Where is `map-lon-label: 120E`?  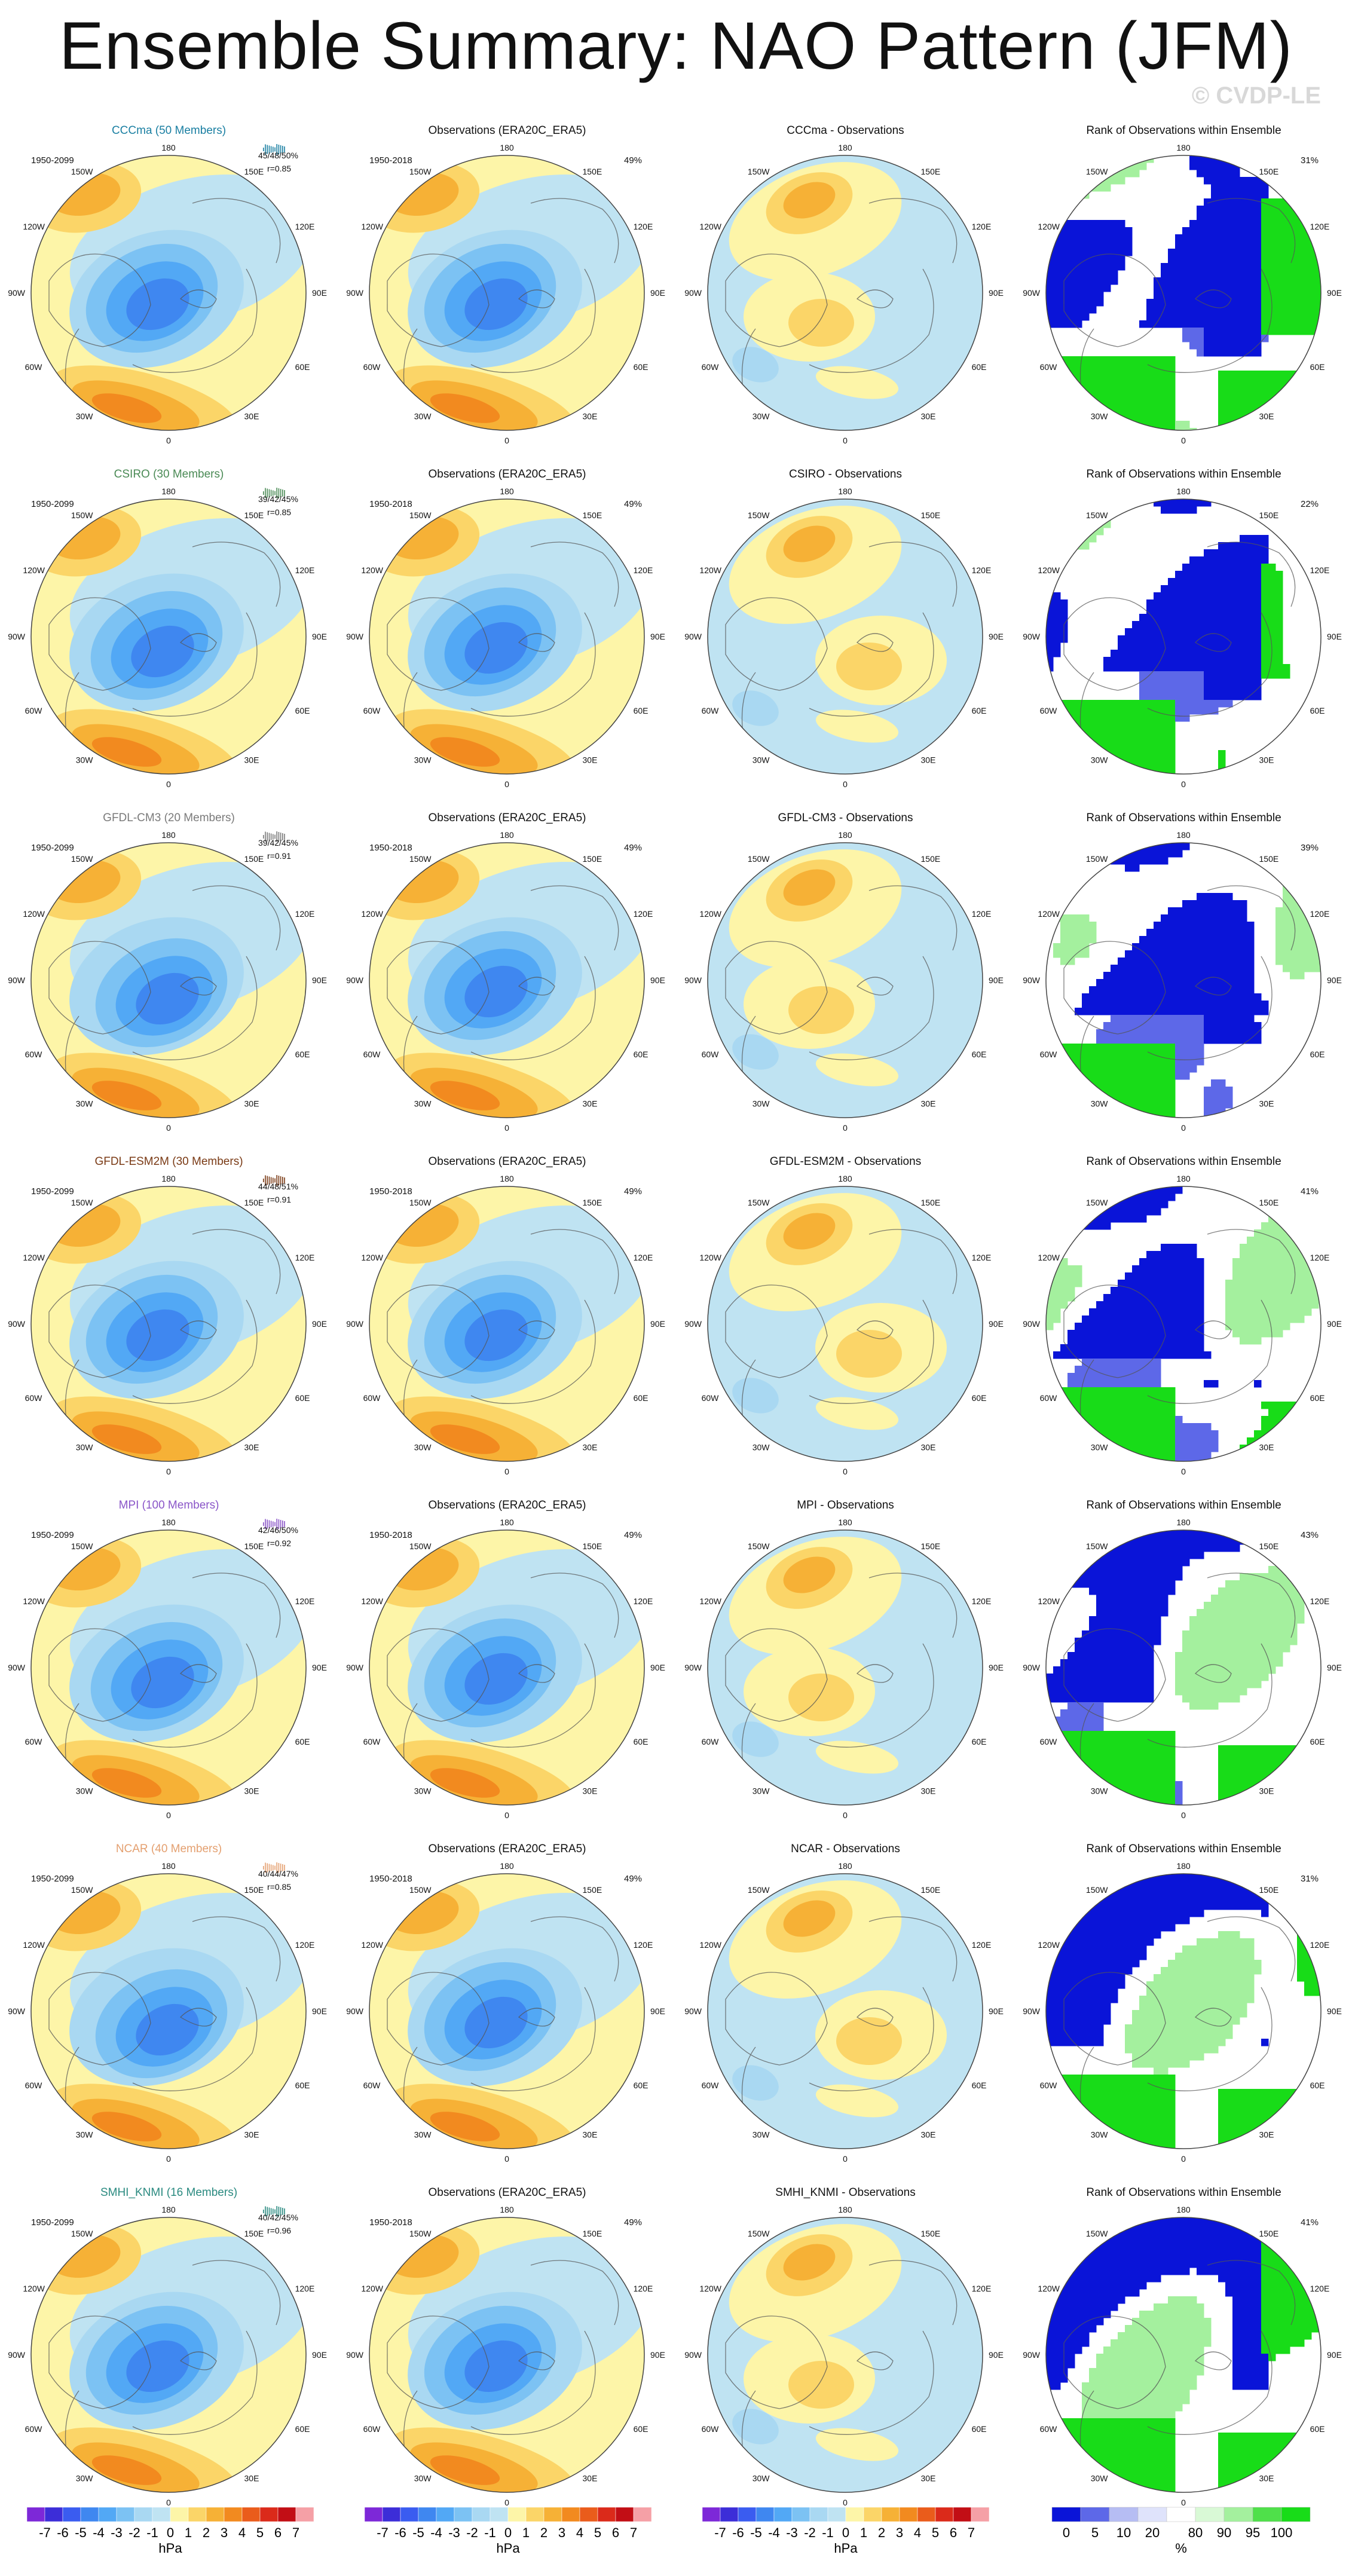
map-lon-label: 120E is located at coordinates (305, 1601).